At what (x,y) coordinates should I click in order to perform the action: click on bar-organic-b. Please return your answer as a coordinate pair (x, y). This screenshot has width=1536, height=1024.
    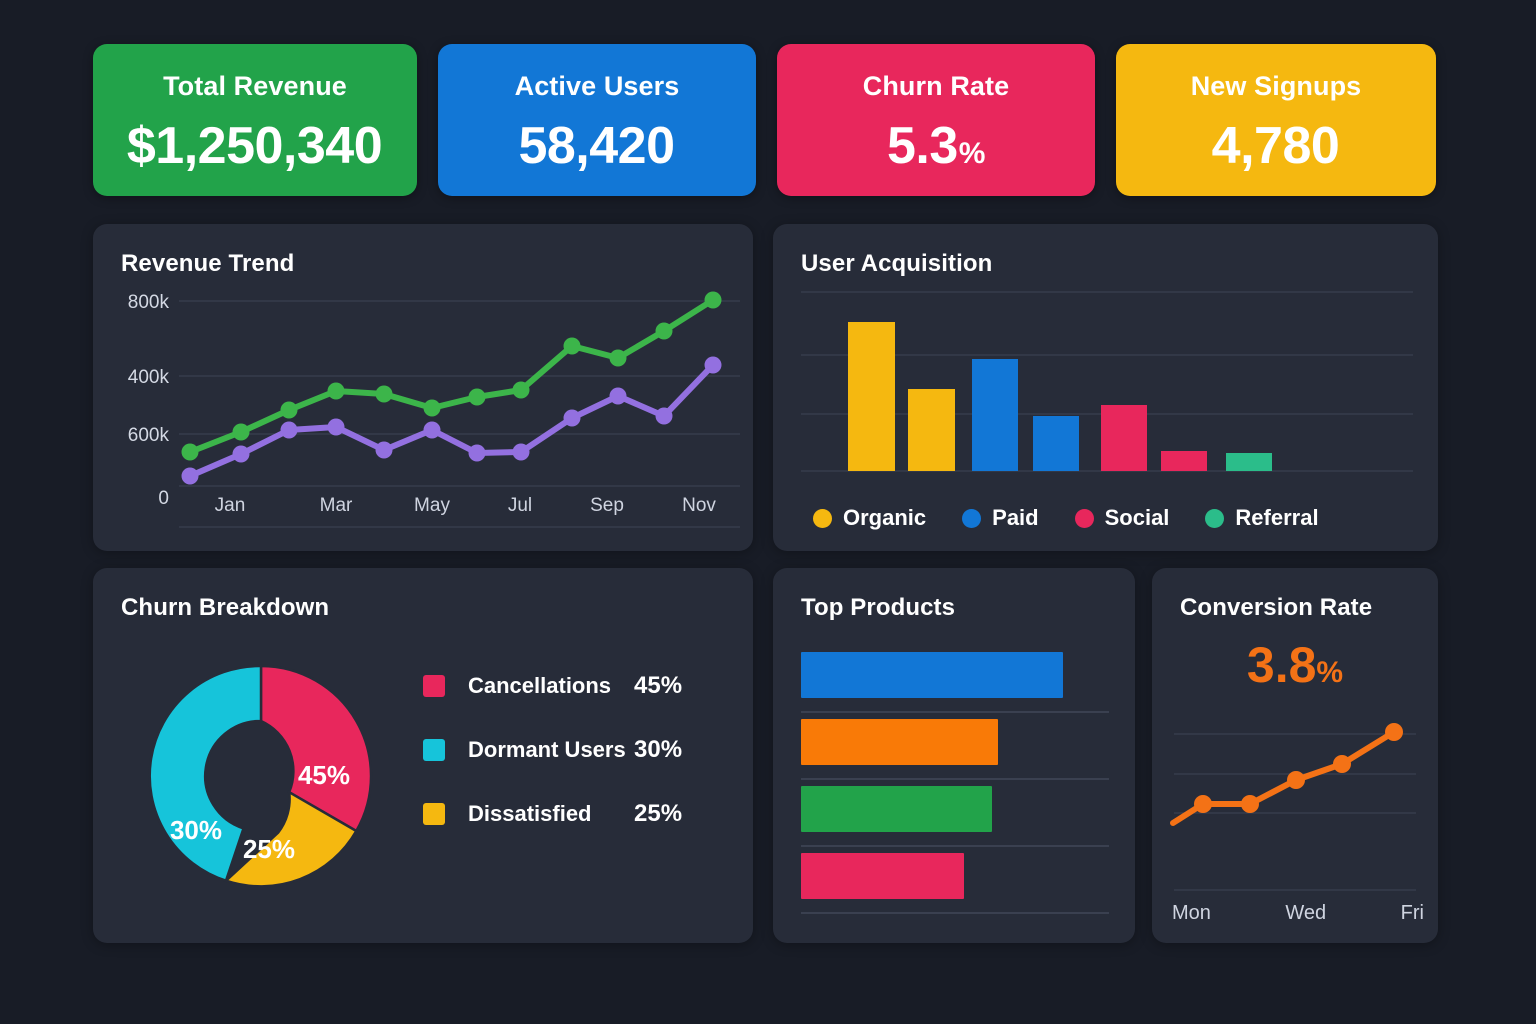
    Looking at the image, I should click on (931, 430).